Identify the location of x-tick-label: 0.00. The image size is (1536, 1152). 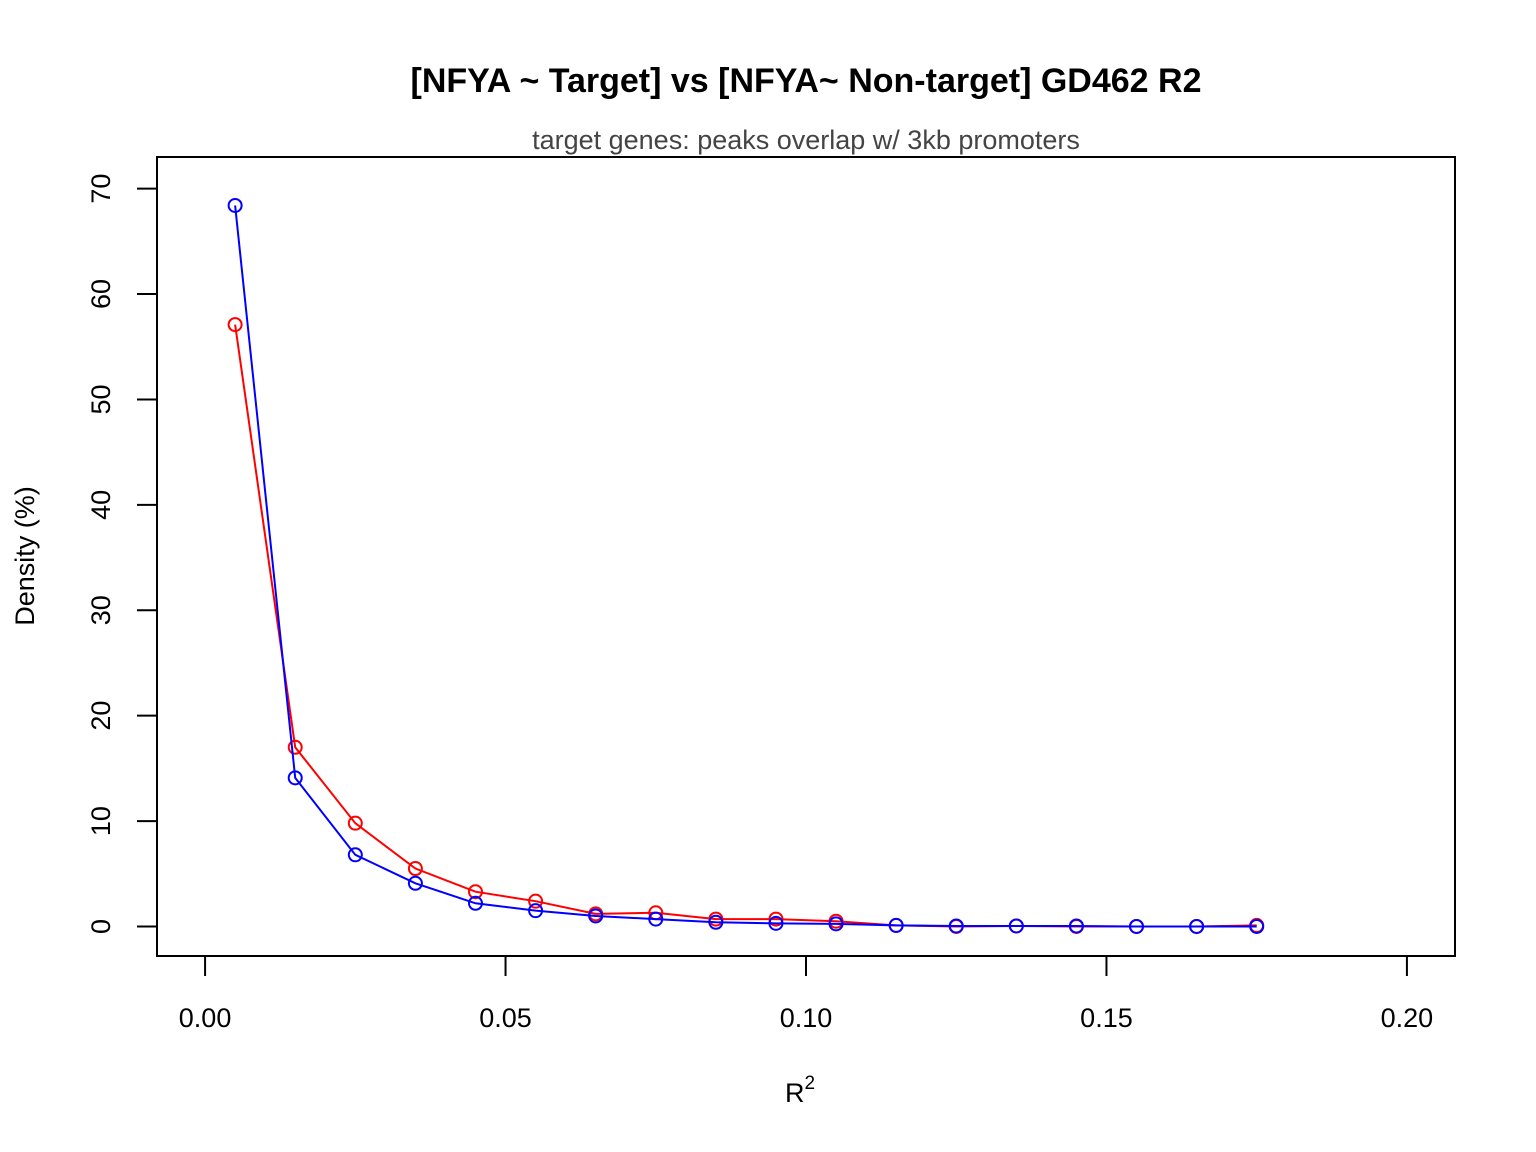
(205, 1018).